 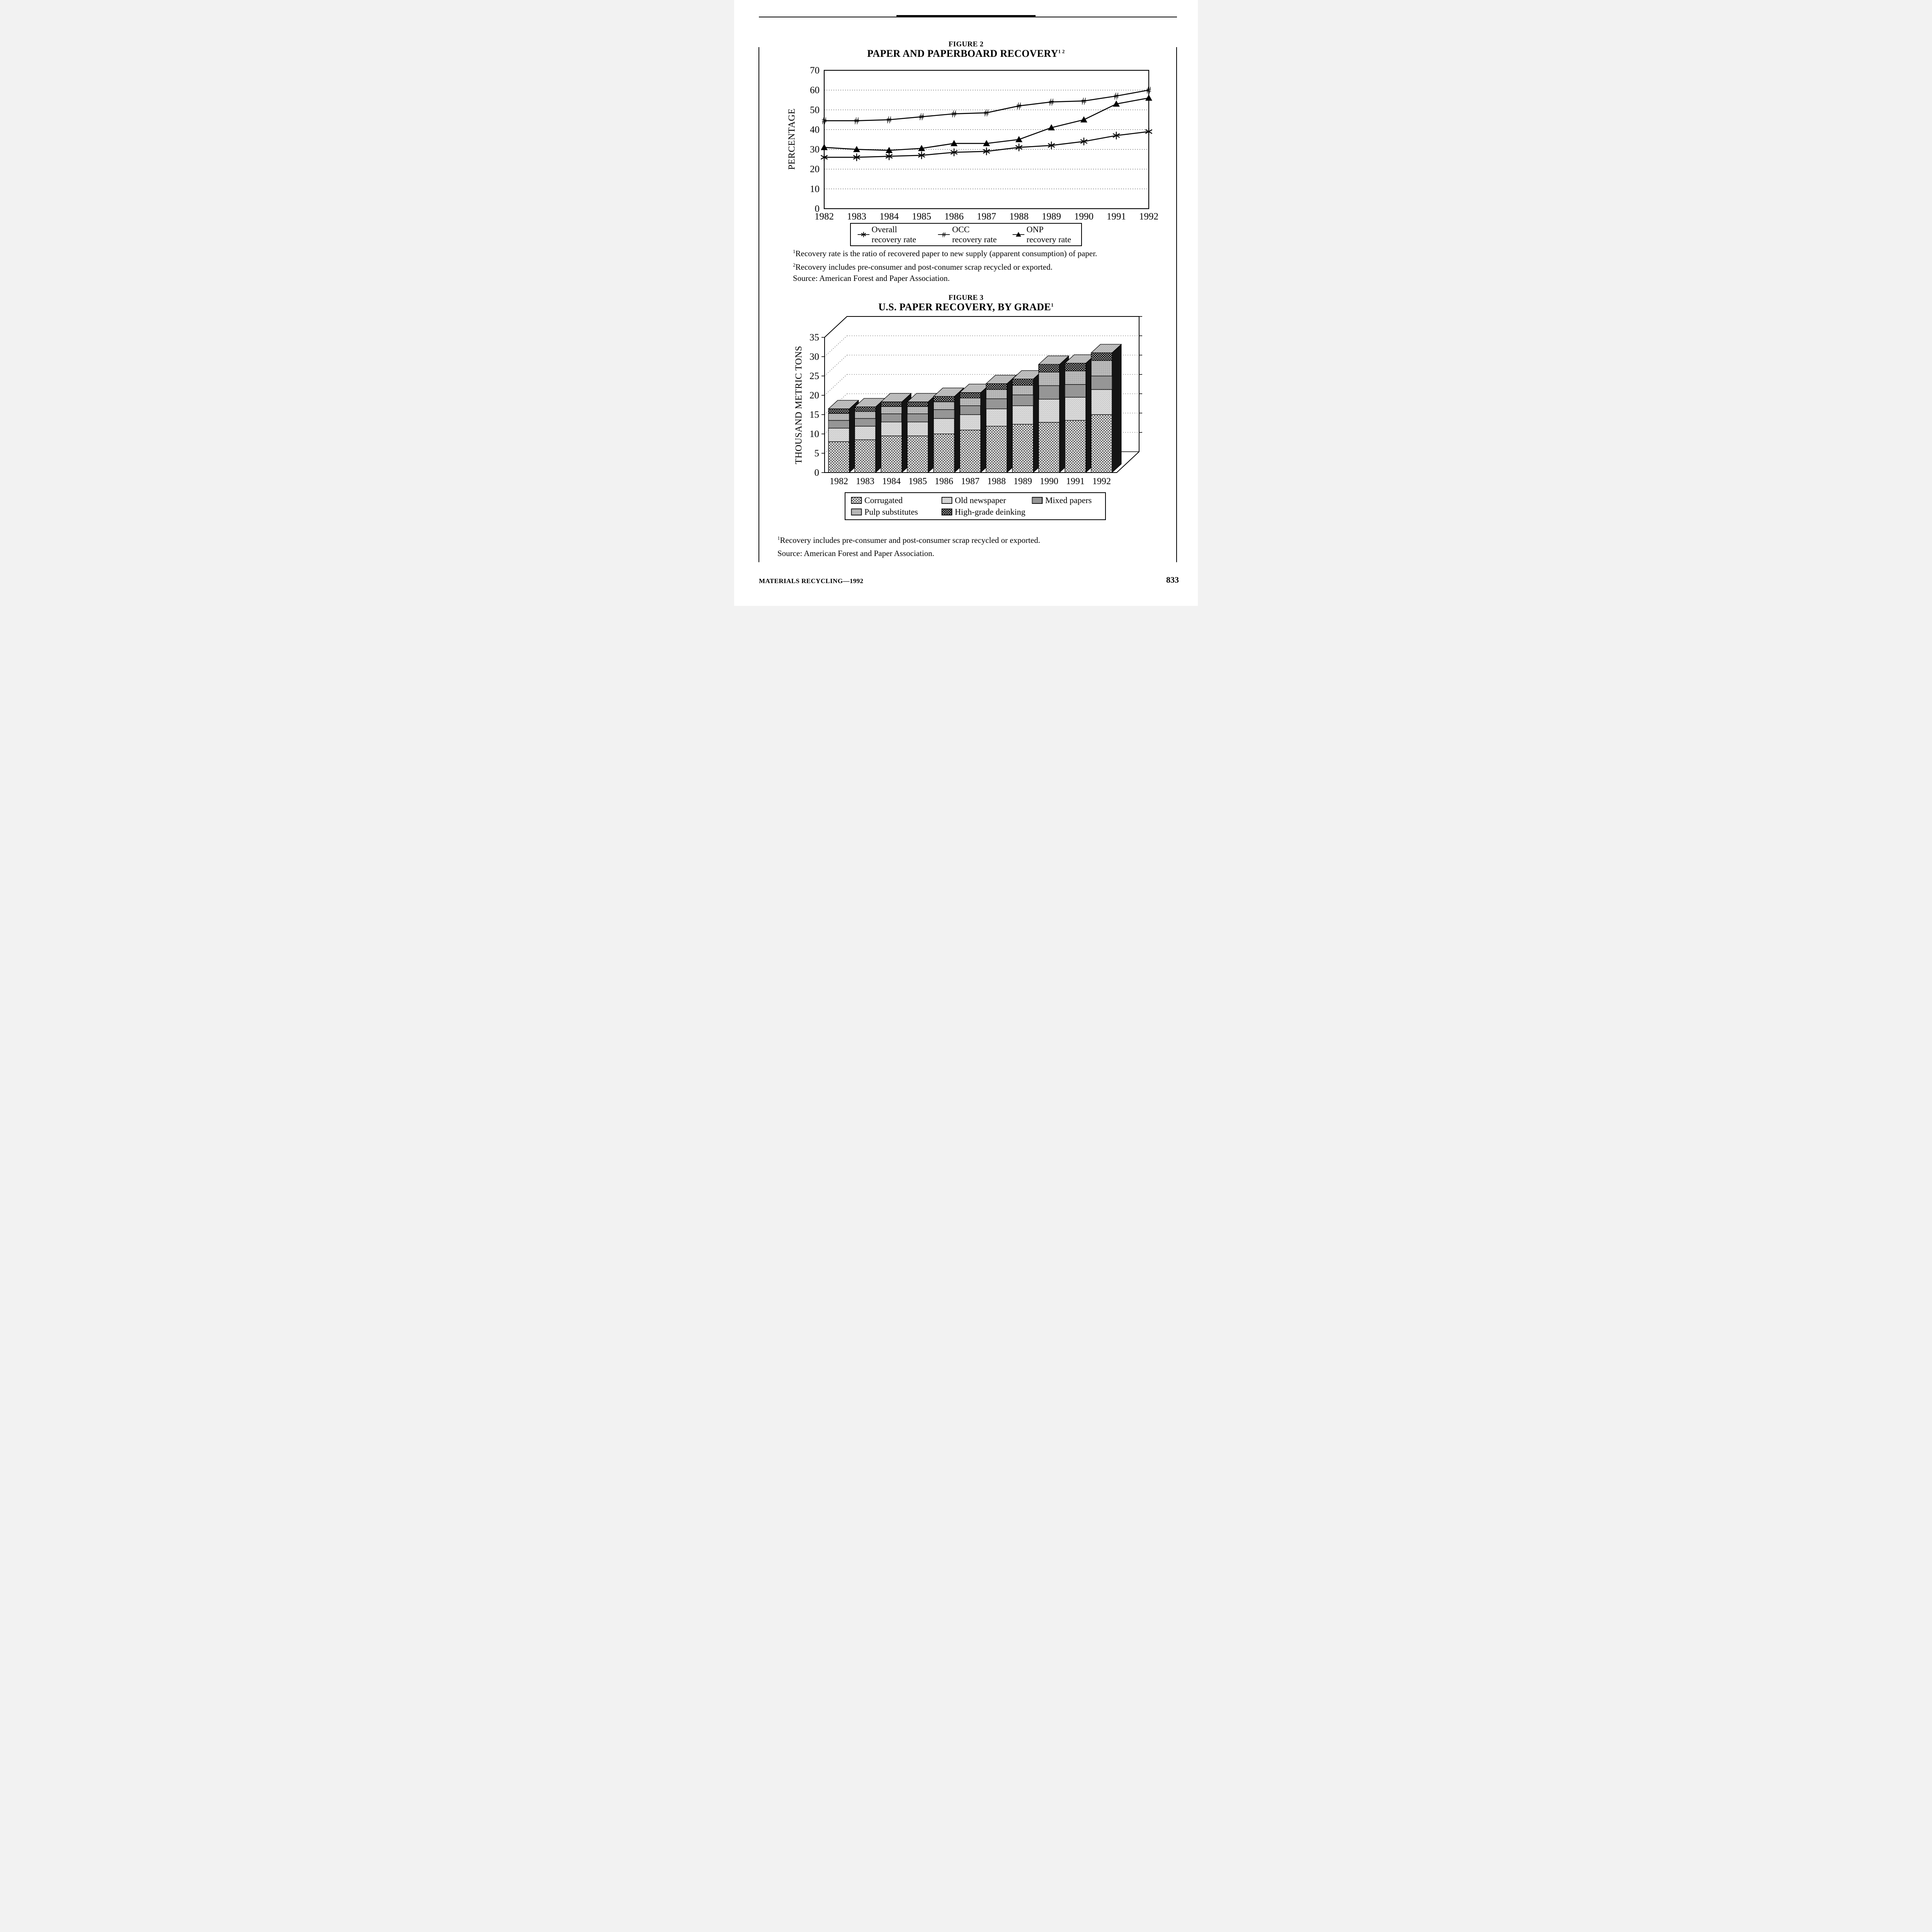 What do you see at coordinates (947, 512) in the screenshot?
I see `high-grade-deinking-pattern-swatch-icon` at bounding box center [947, 512].